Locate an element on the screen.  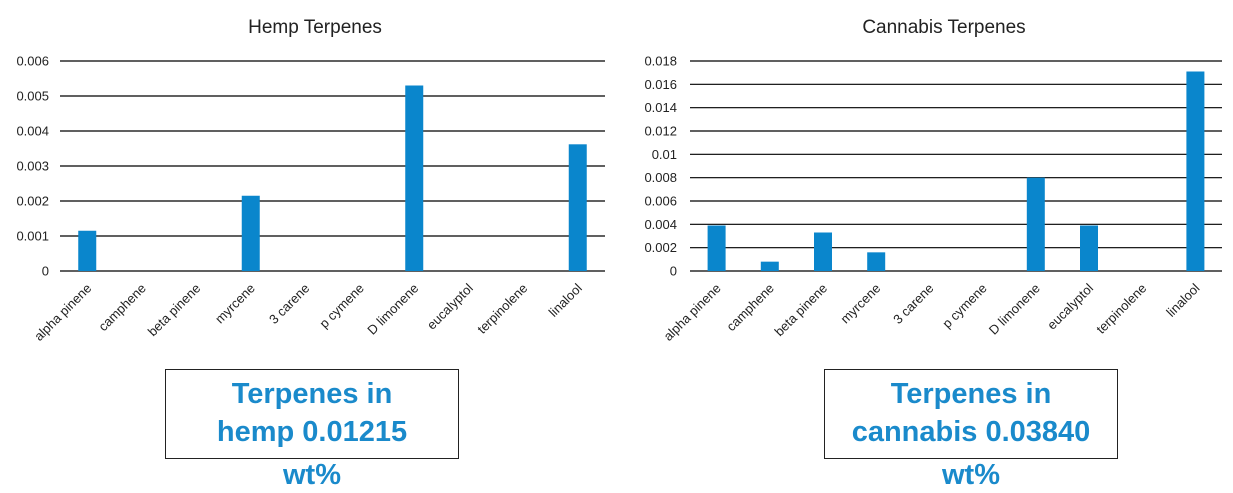
hemp-y-tick-label: 0 is located at coordinates (45, 271).